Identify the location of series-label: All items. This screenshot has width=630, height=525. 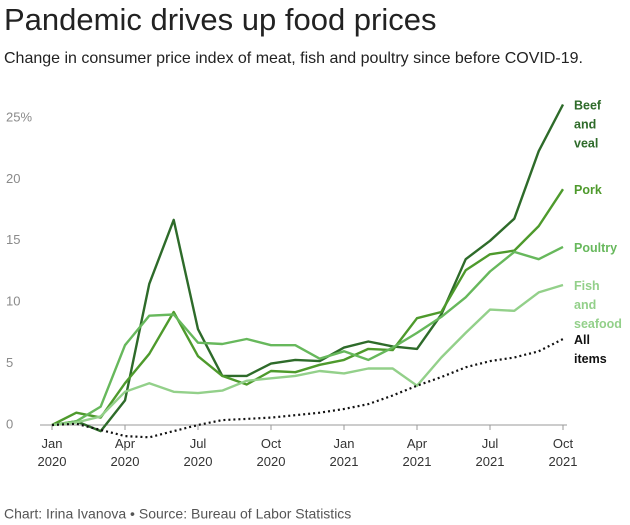
(590, 349).